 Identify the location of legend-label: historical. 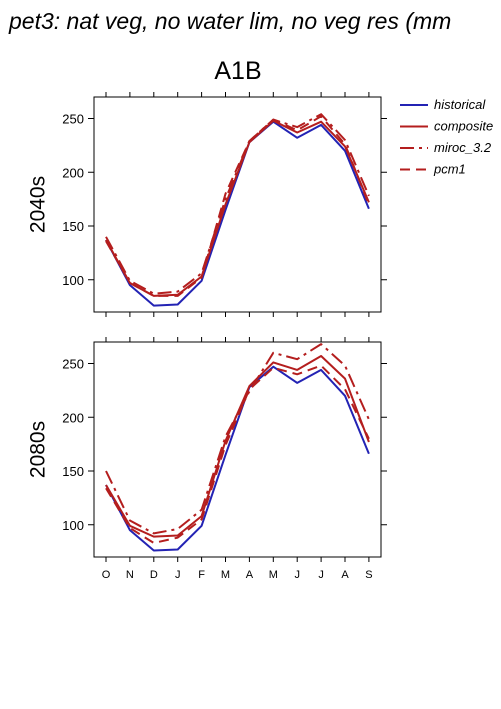
(460, 104).